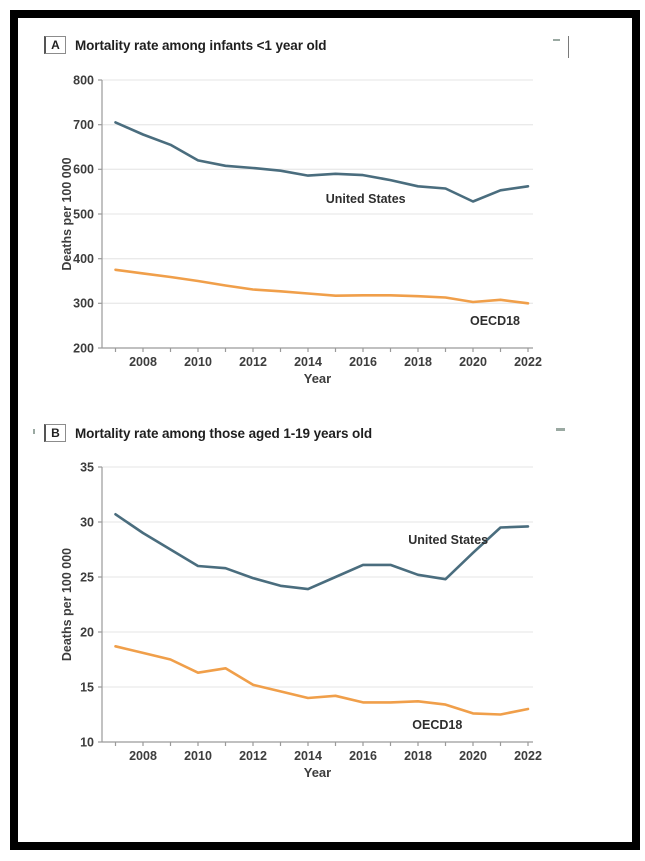 The width and height of the screenshot is (645, 861). I want to click on panel-b-letter-badge: B, so click(55, 433).